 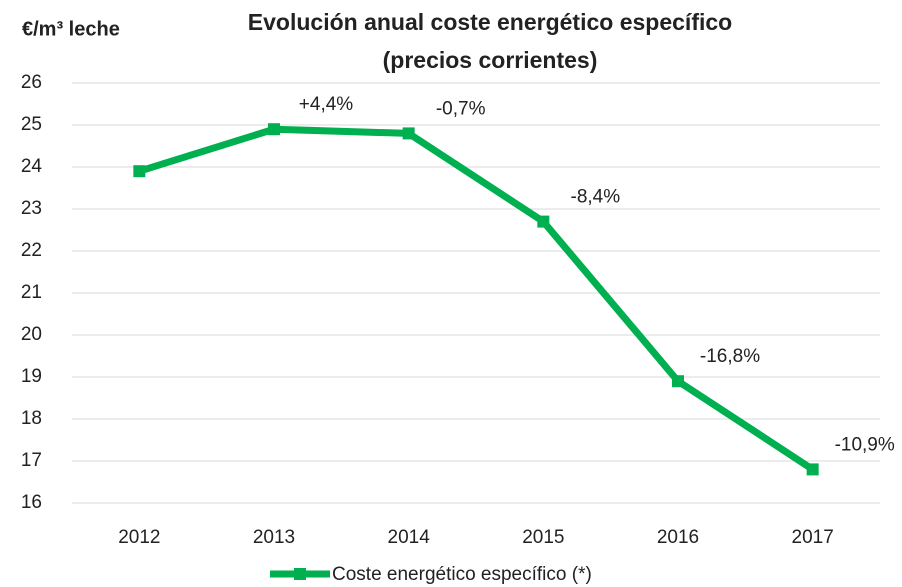 I want to click on x-tick-label: 2014, so click(x=409, y=537).